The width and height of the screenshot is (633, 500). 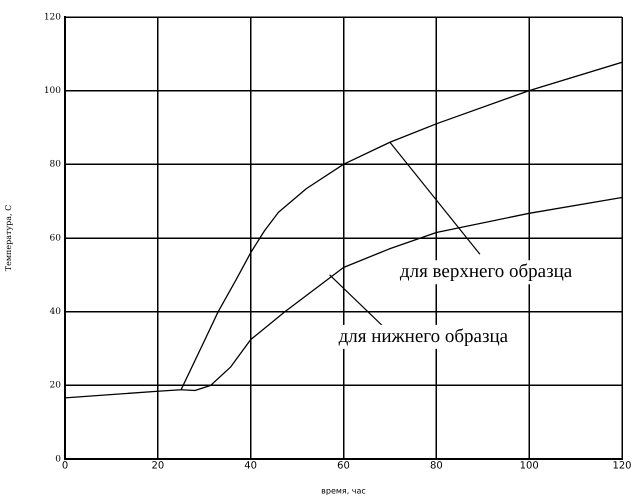 I want to click on x-tick-label: 60, so click(x=343, y=466).